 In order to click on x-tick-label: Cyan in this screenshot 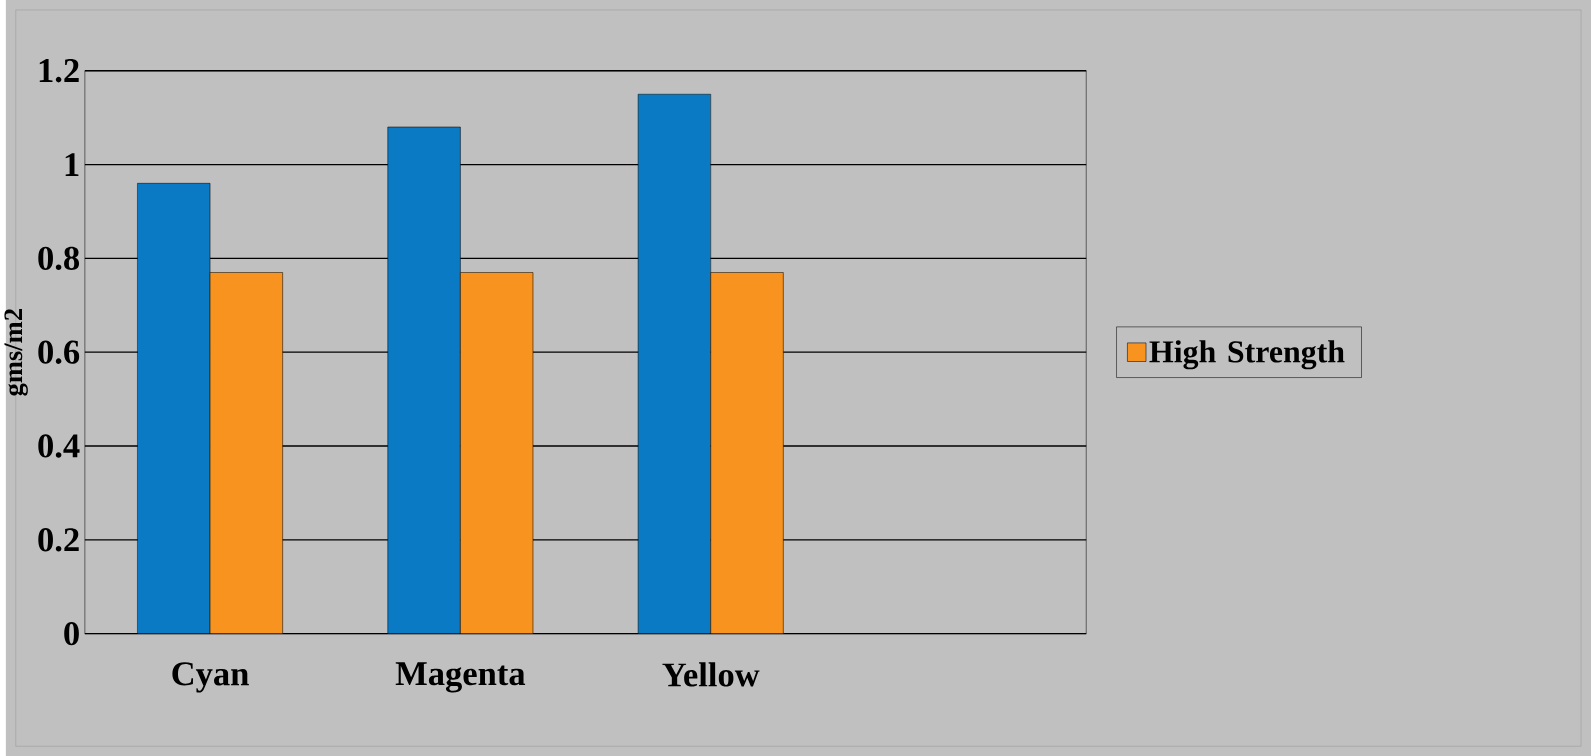, I will do `click(210, 677)`.